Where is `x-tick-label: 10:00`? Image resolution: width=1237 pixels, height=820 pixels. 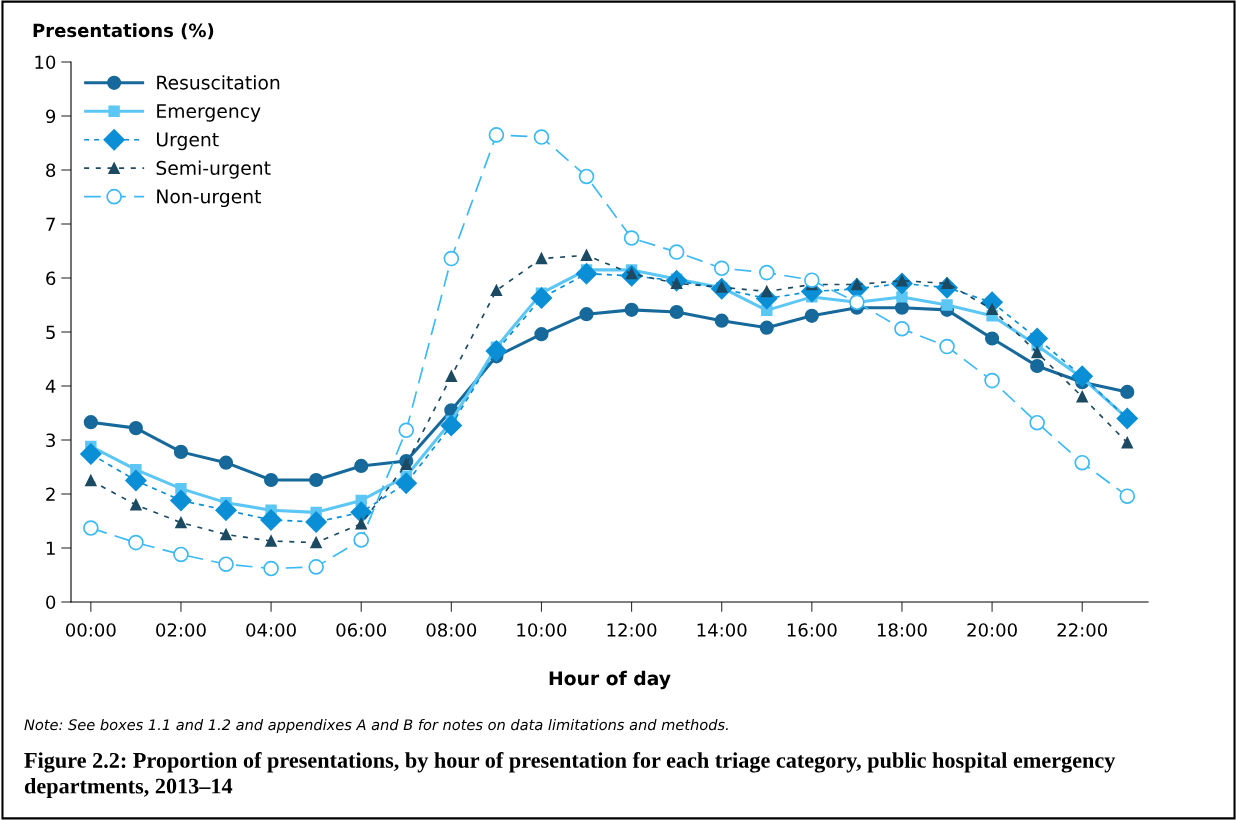 x-tick-label: 10:00 is located at coordinates (542, 630).